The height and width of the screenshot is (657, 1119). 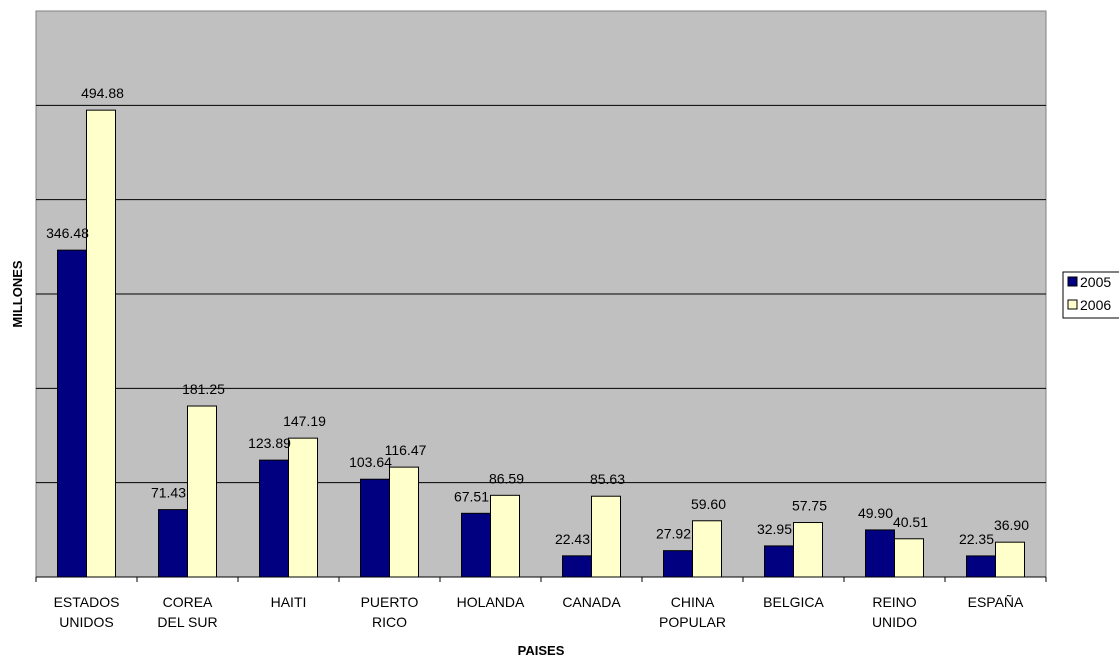 What do you see at coordinates (1072, 304) in the screenshot?
I see `legend-swatch-2006` at bounding box center [1072, 304].